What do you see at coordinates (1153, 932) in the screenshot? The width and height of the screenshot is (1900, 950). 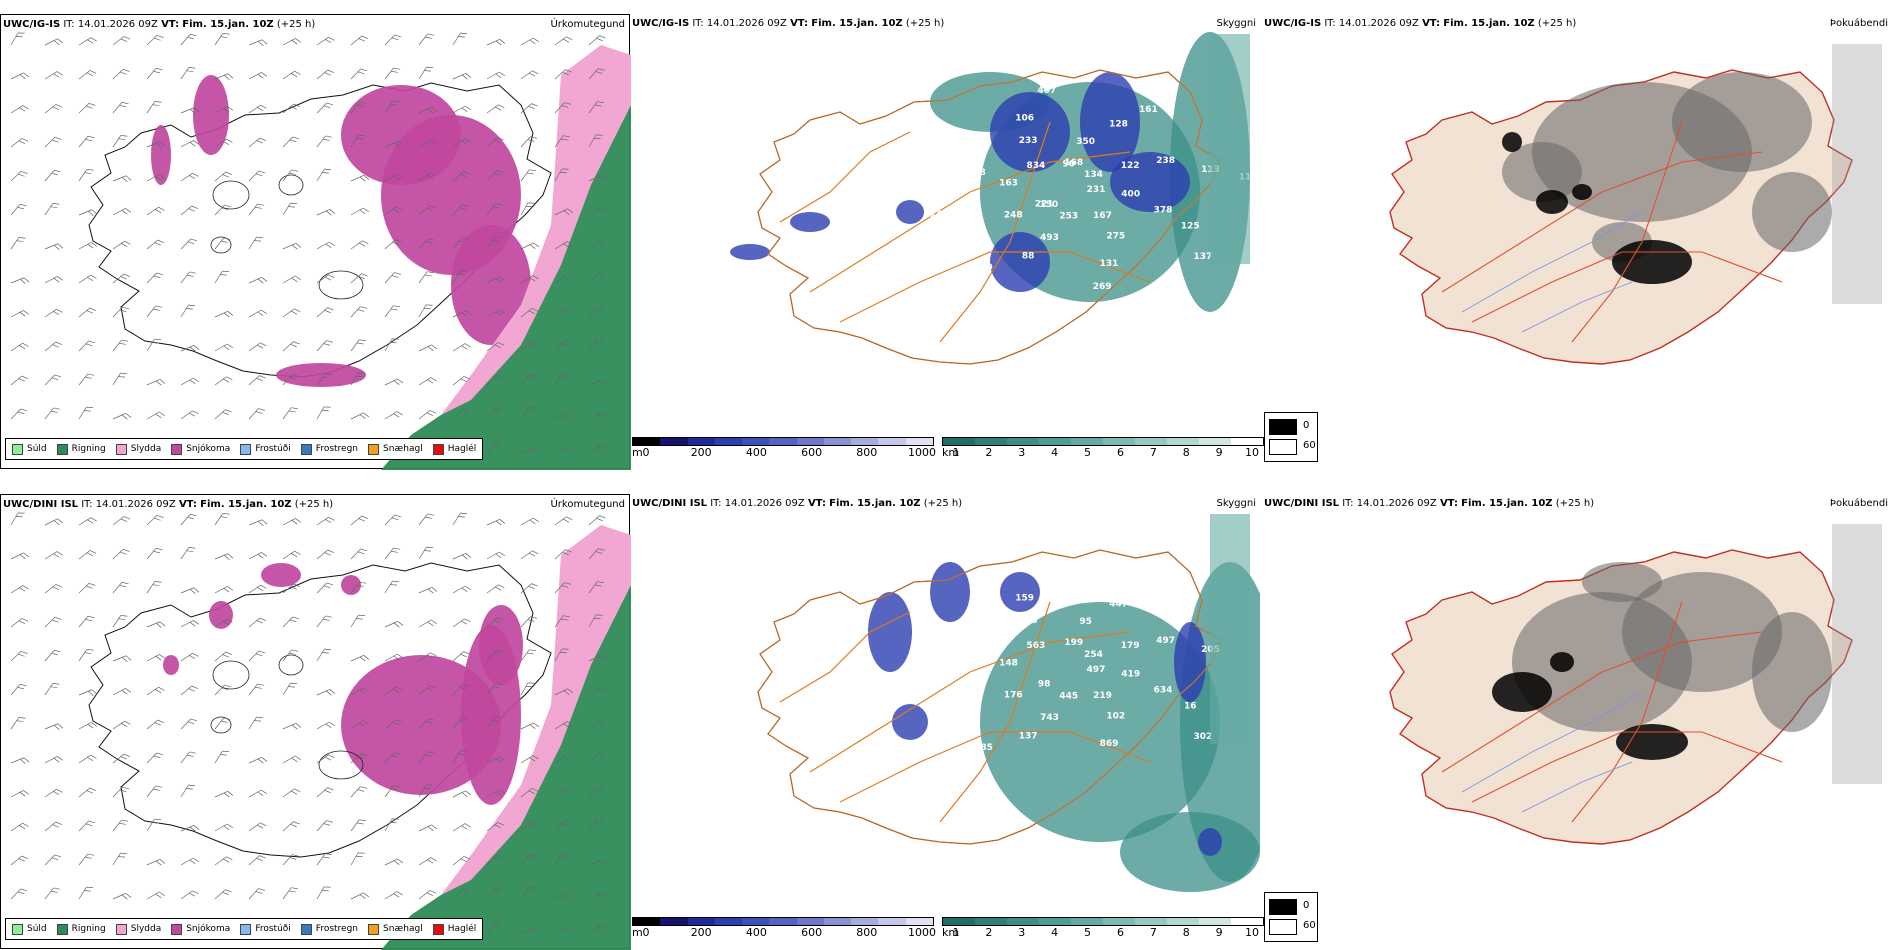 I see `colorbar-tick: 7` at bounding box center [1153, 932].